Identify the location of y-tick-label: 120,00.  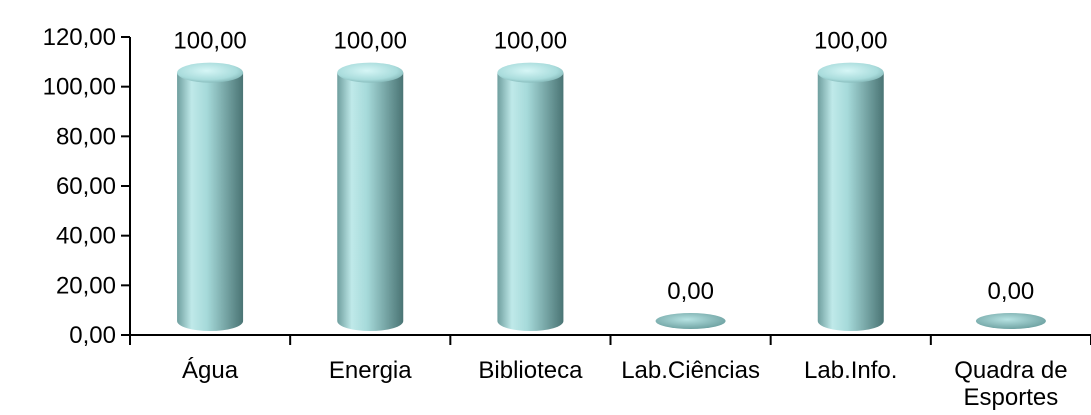
(79, 37).